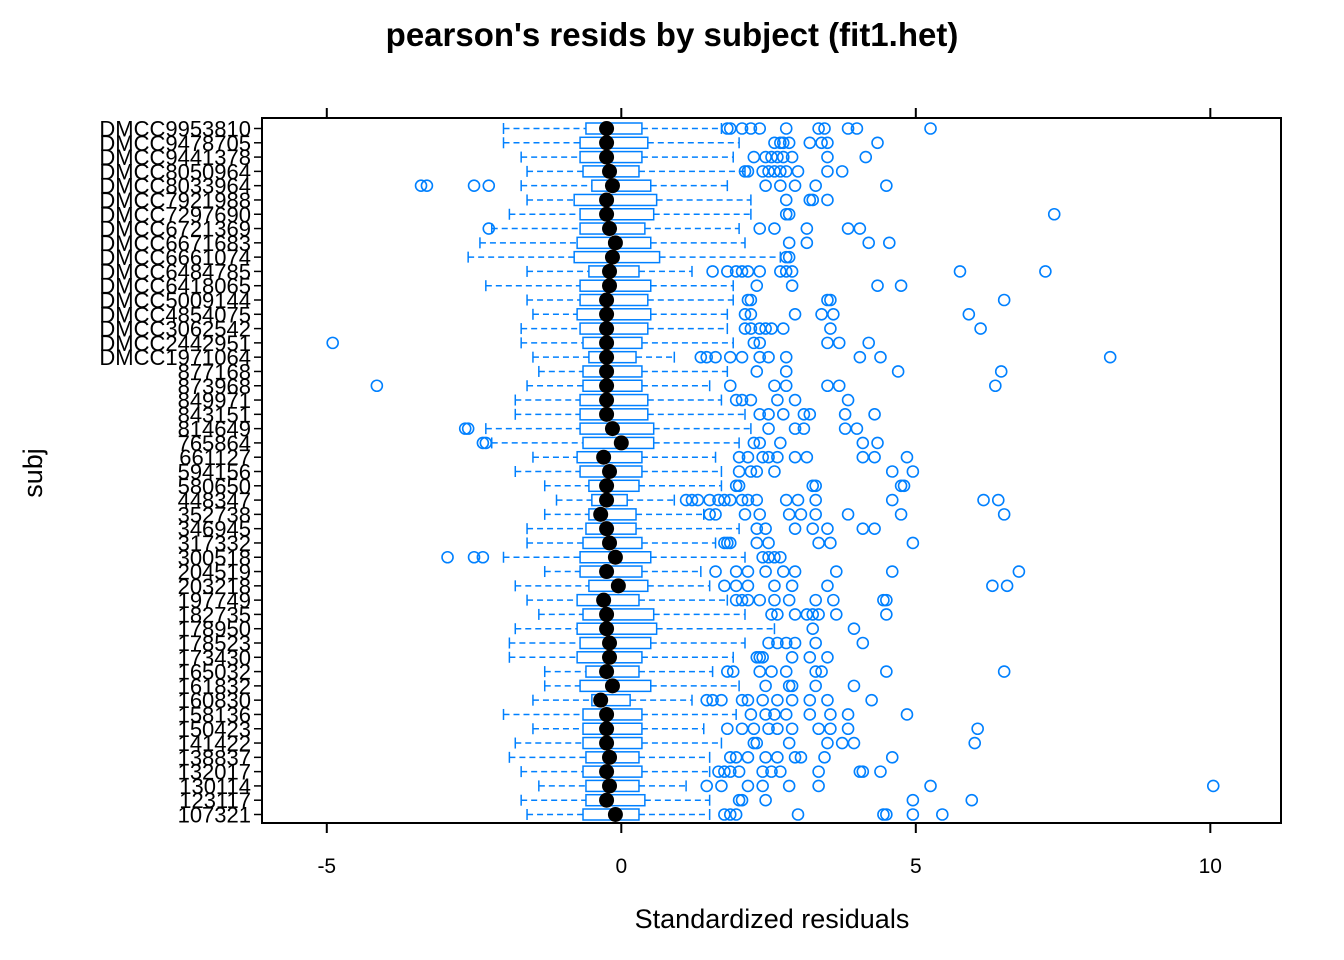 The width and height of the screenshot is (1344, 960). Describe the element at coordinates (214, 686) in the screenshot. I see `y-tick-label: 161832` at that location.